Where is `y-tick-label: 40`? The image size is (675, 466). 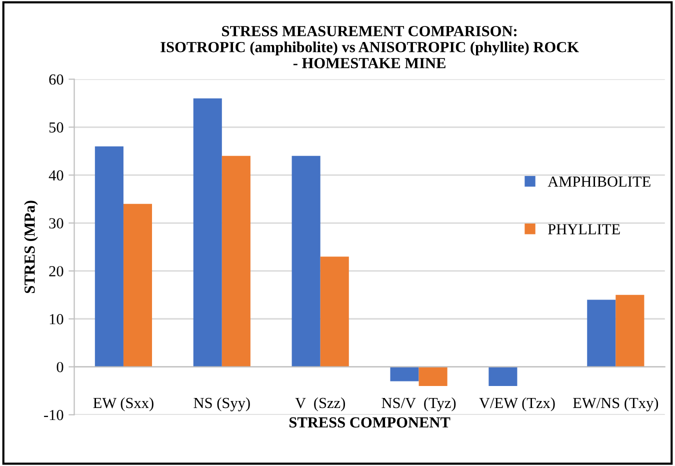 y-tick-label: 40 is located at coordinates (56, 175).